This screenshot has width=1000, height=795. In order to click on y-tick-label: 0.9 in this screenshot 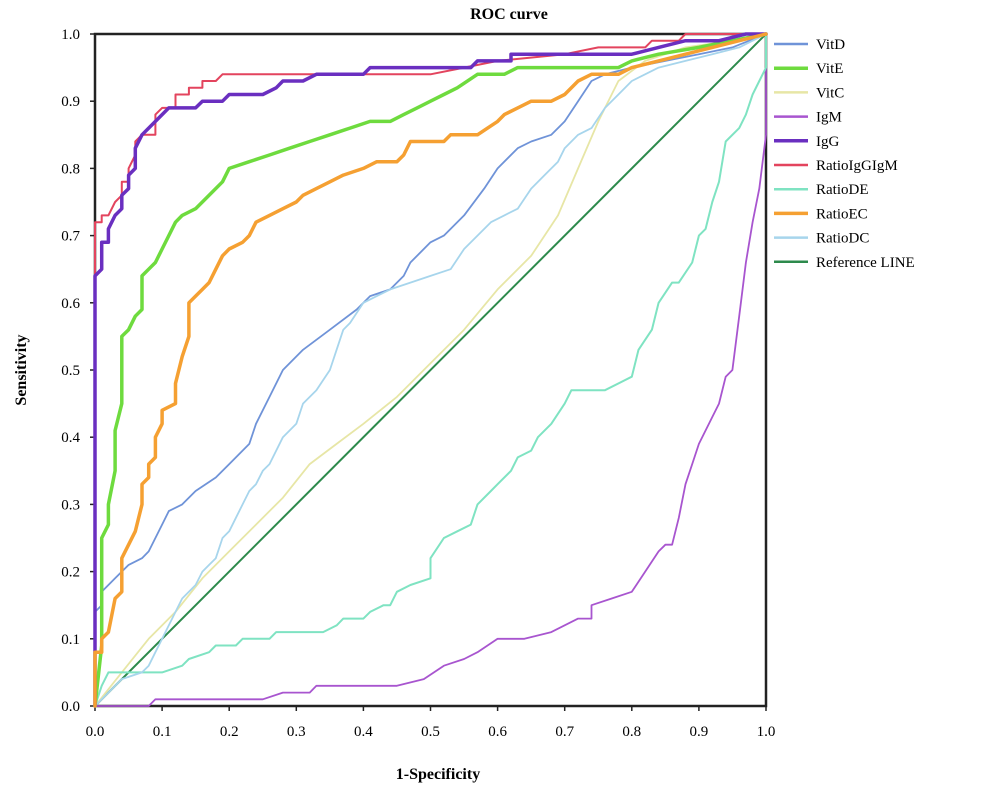, I will do `click(70, 102)`.